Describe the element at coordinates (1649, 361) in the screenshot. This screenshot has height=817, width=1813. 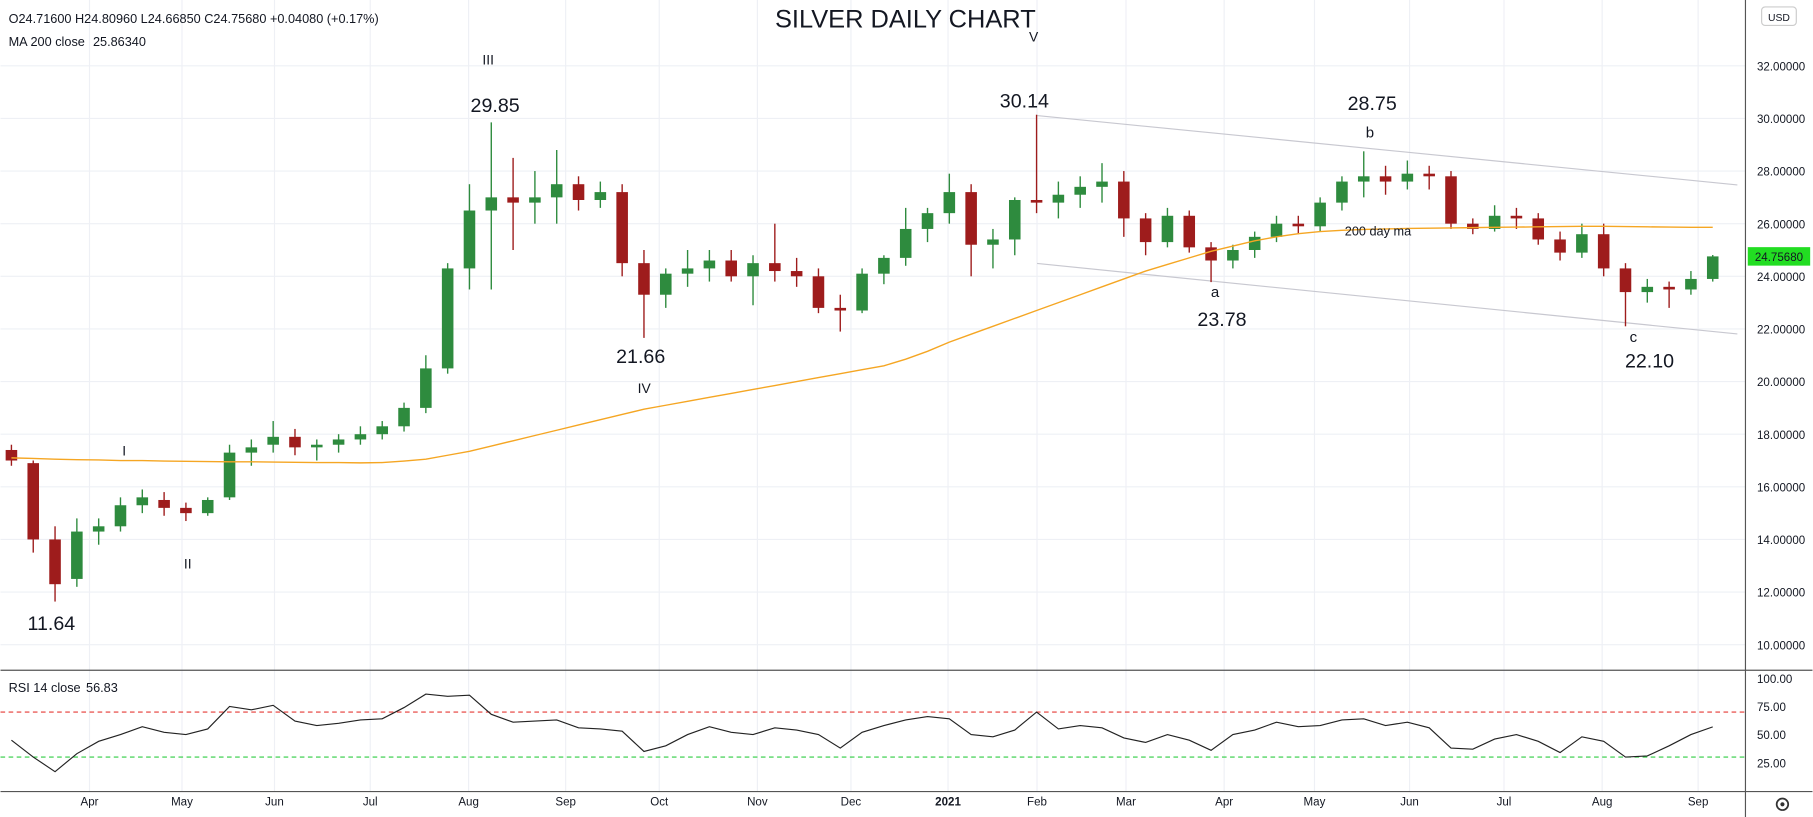
I see `annotation: 22.10` at that location.